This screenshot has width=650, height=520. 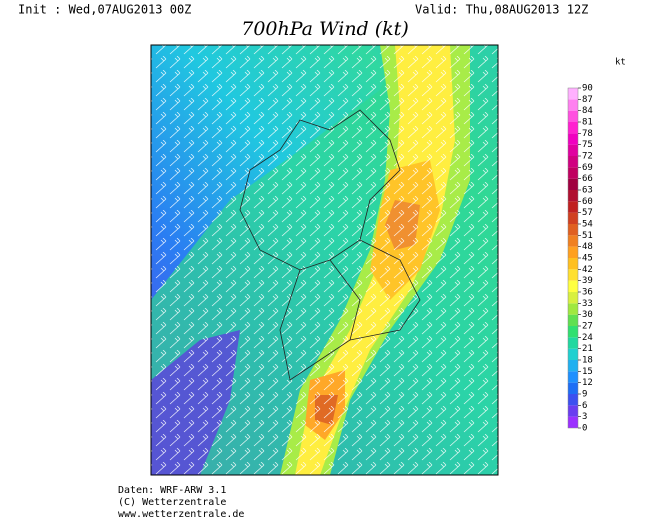 What do you see at coordinates (587, 202) in the screenshot?
I see `colorbar-label: 60` at bounding box center [587, 202].